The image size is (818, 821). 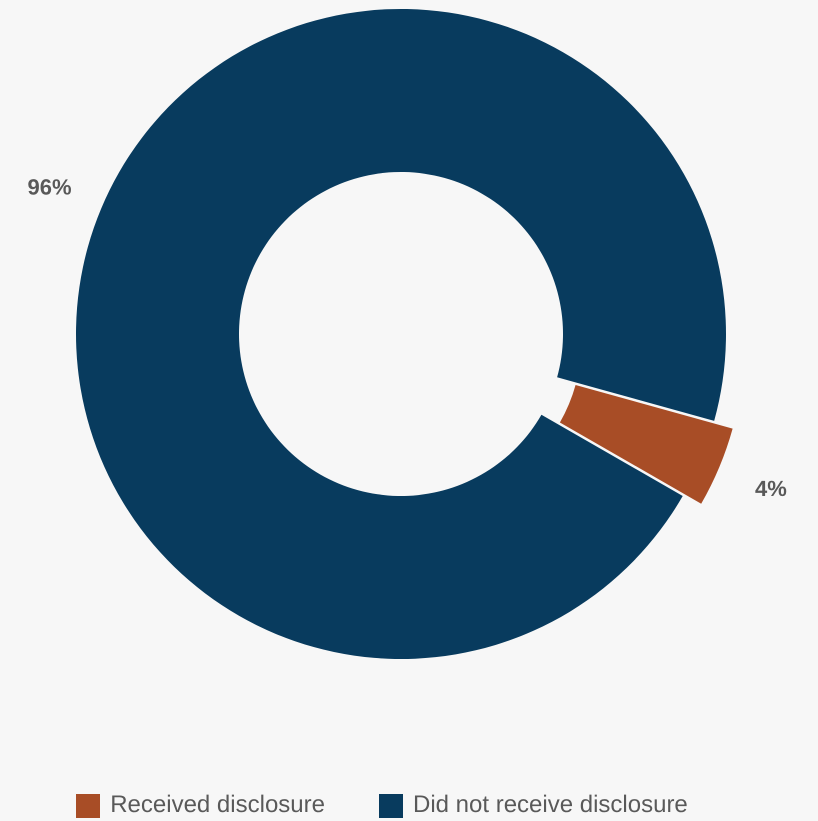 What do you see at coordinates (49, 187) in the screenshot?
I see `data-label: 96%` at bounding box center [49, 187].